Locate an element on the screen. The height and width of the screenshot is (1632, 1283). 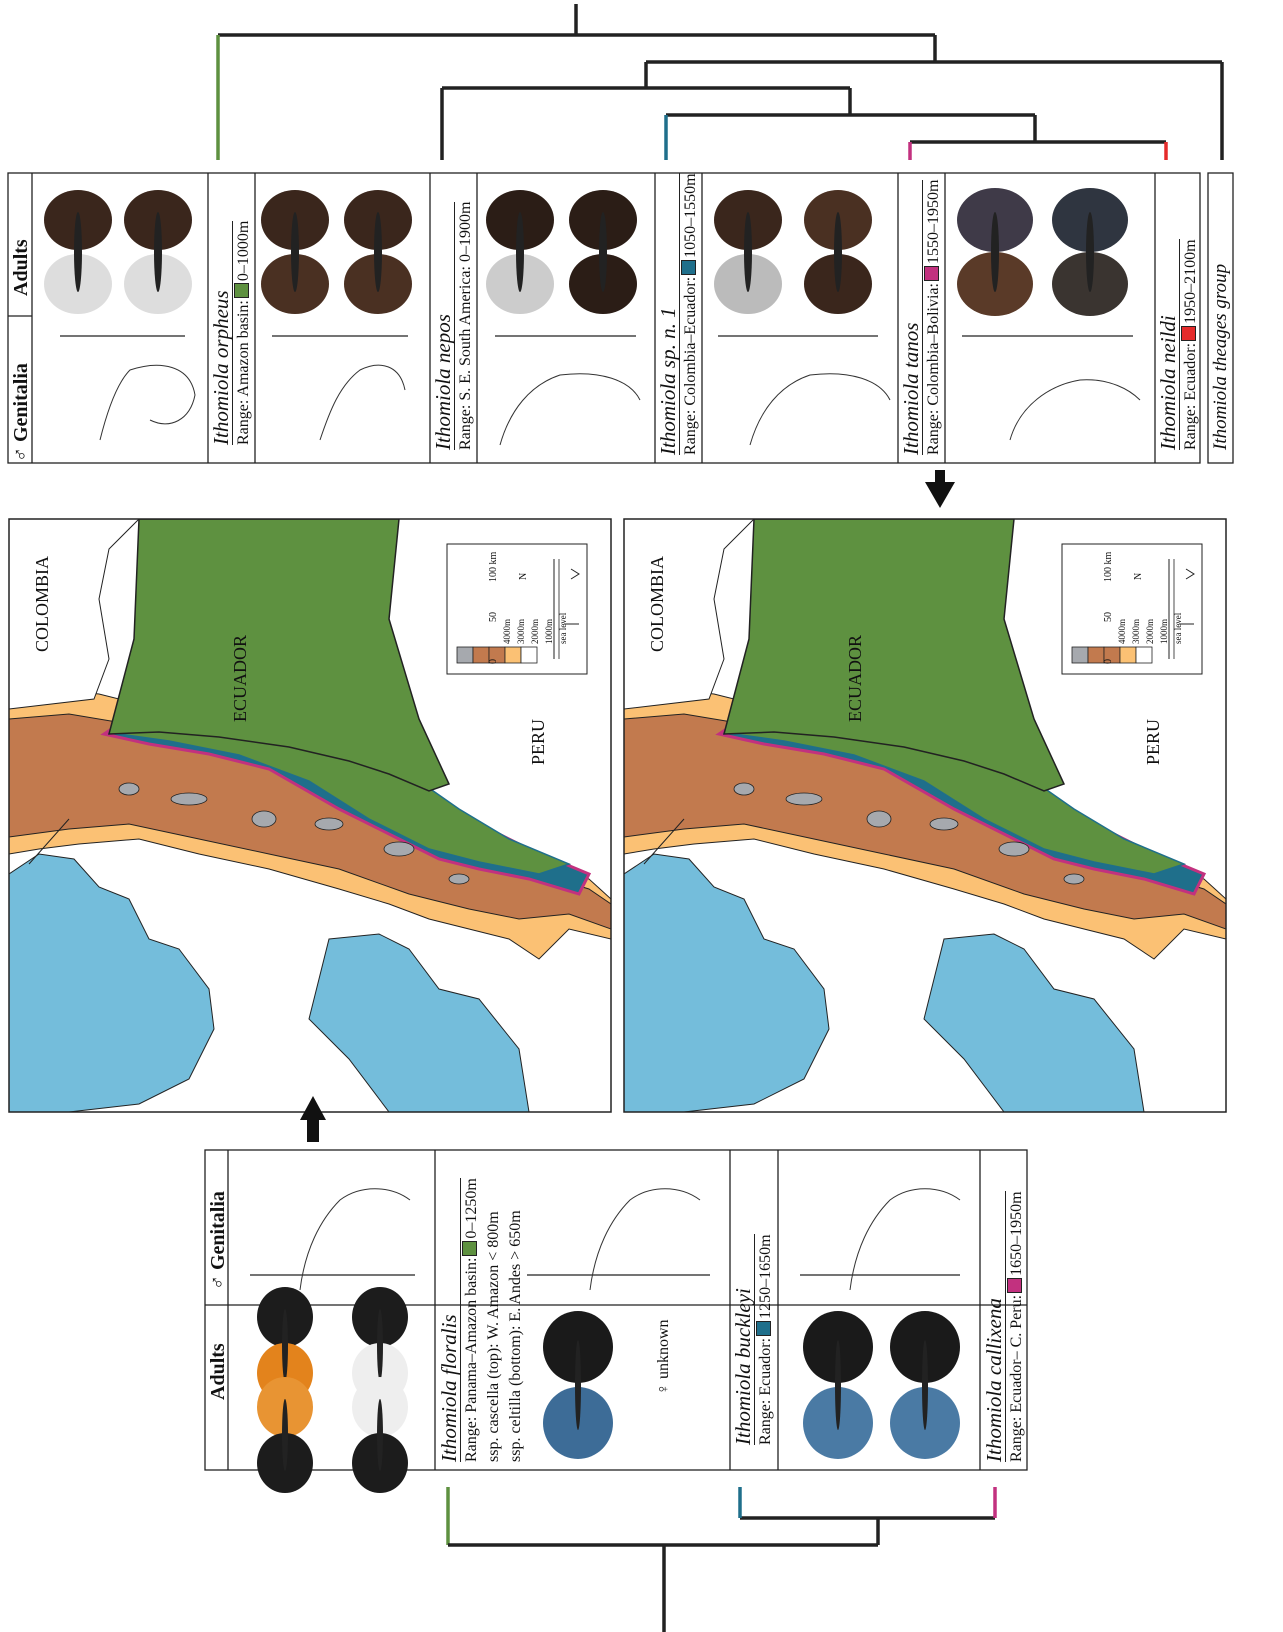
bottom-genitalia-drawings is located at coordinates (630, 1239).